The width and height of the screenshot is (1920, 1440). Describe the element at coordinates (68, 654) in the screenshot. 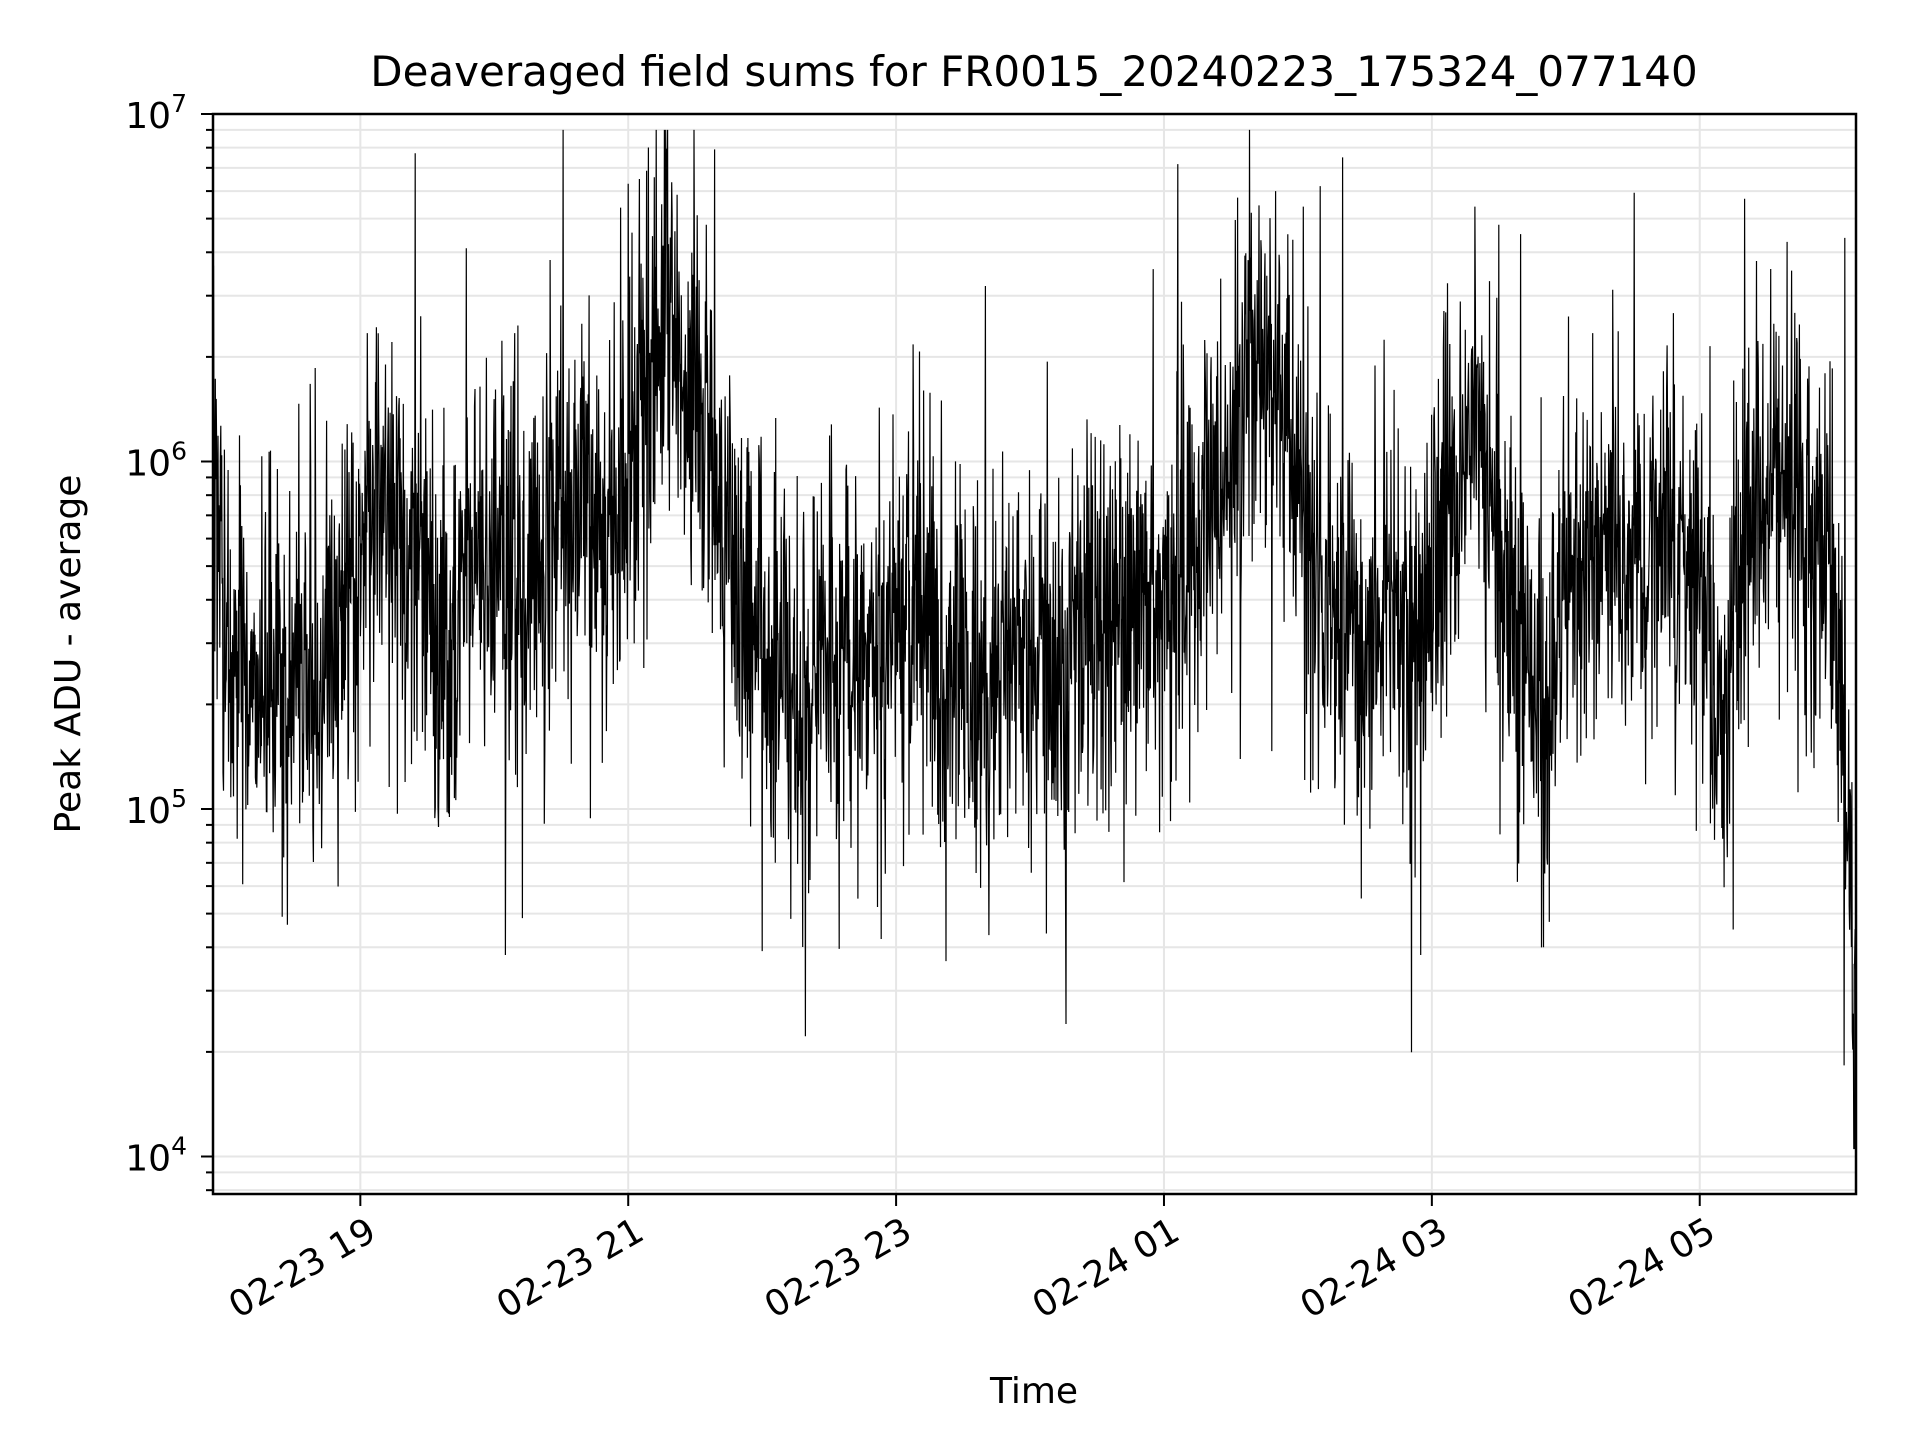

I see `y-axis-label: Peak ADU - average` at that location.